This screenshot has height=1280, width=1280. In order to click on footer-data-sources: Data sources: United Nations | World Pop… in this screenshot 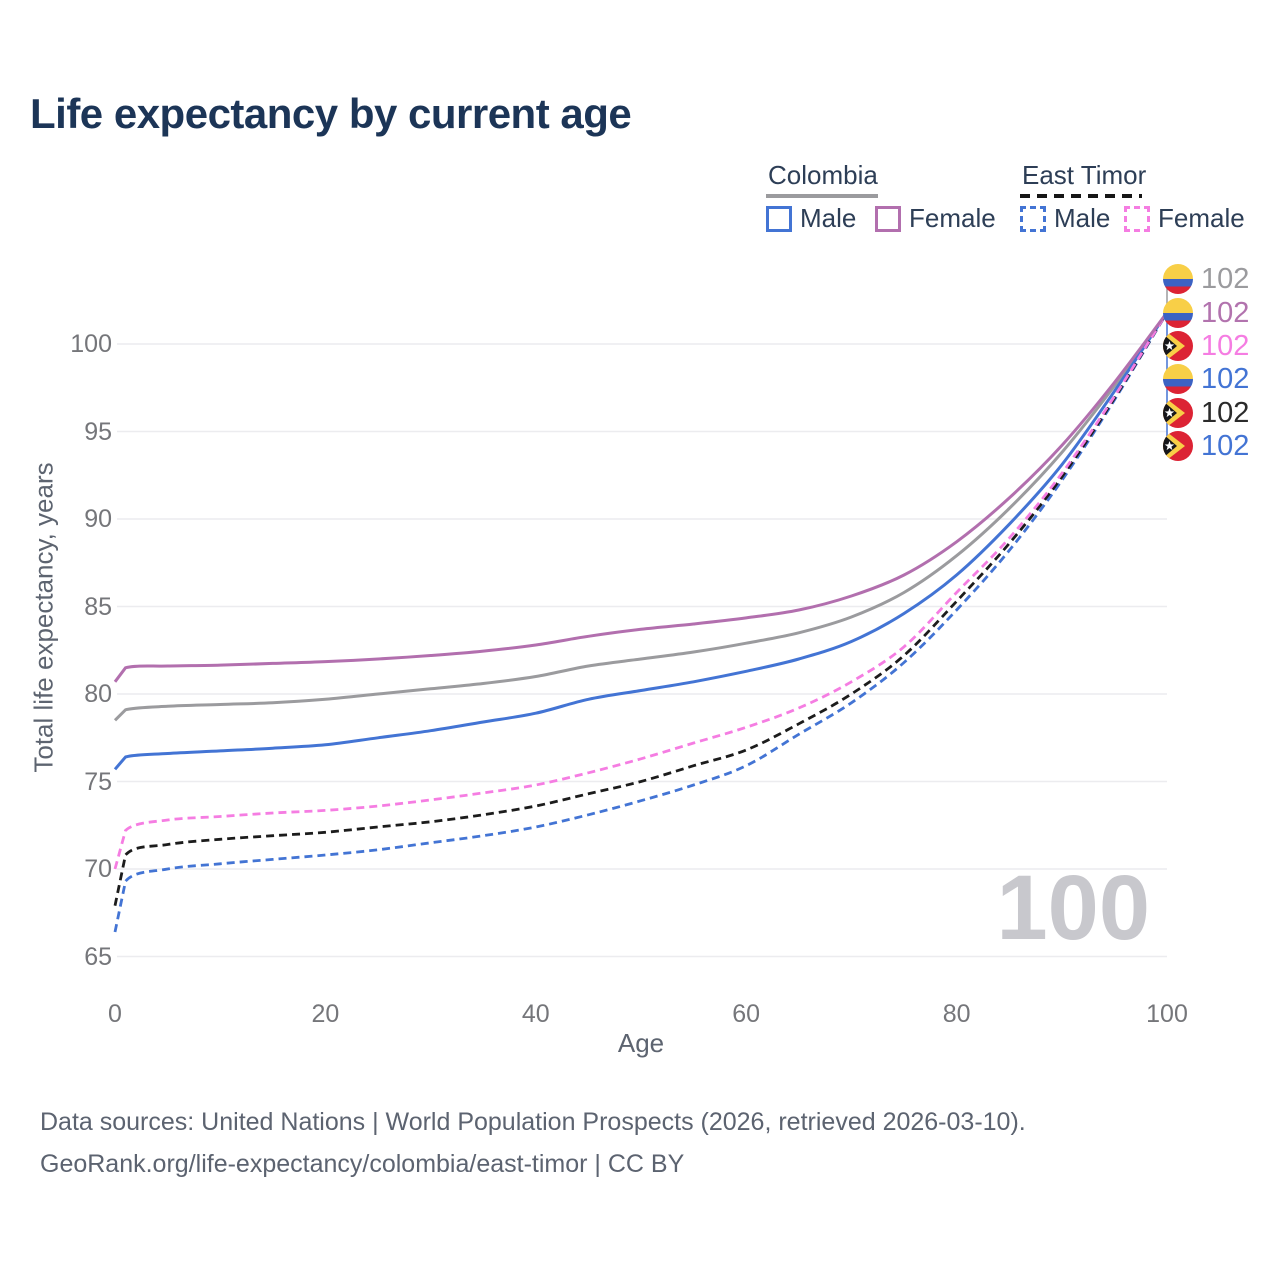, I will do `click(533, 1122)`.